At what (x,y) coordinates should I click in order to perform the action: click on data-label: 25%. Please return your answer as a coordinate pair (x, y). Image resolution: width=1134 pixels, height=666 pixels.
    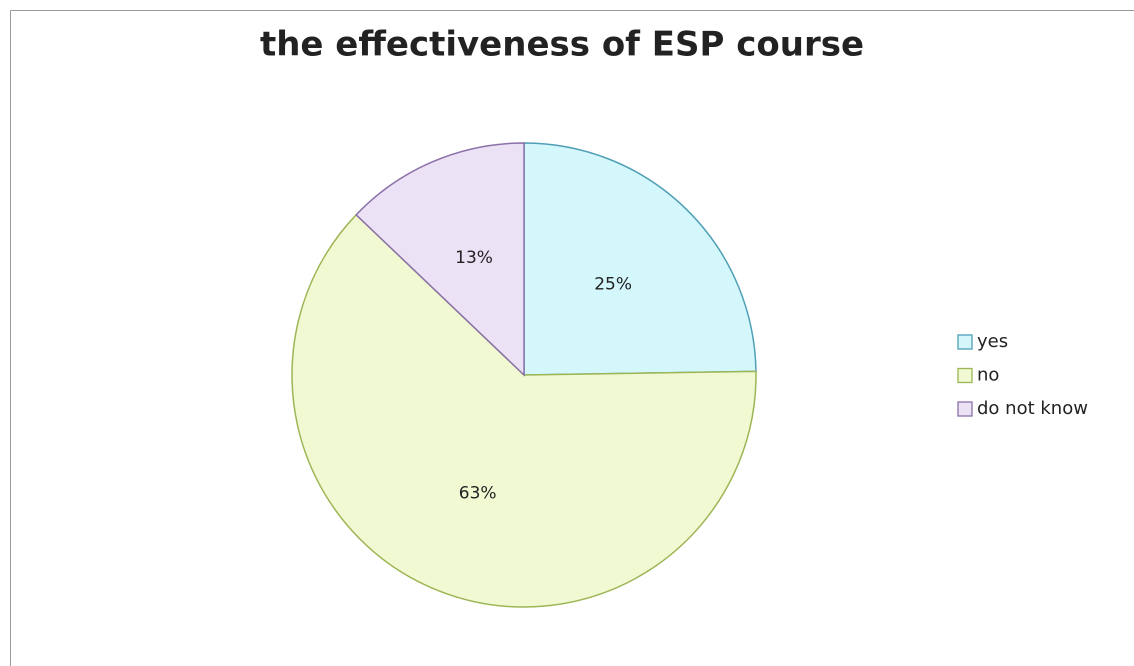
    Looking at the image, I should click on (613, 285).